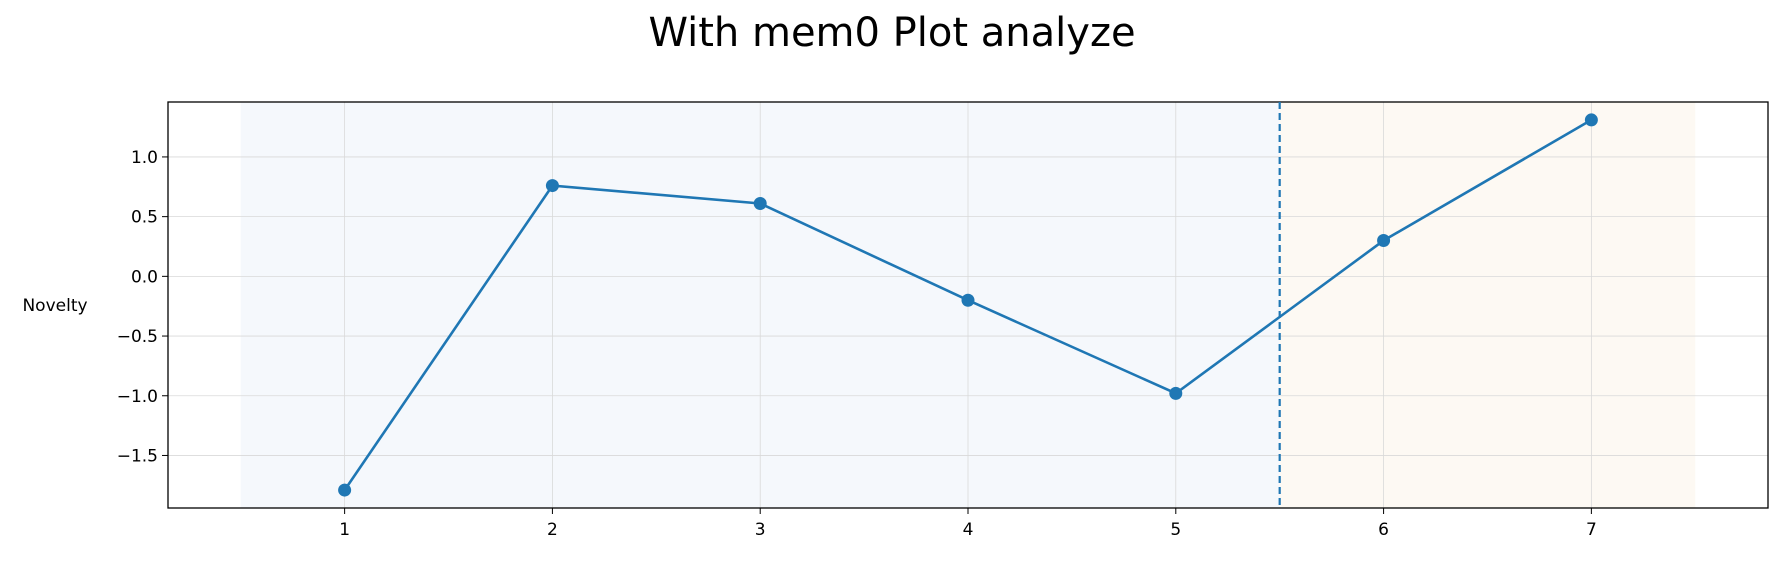  Describe the element at coordinates (760, 530) in the screenshot. I see `x-tick-label-3: 3` at that location.